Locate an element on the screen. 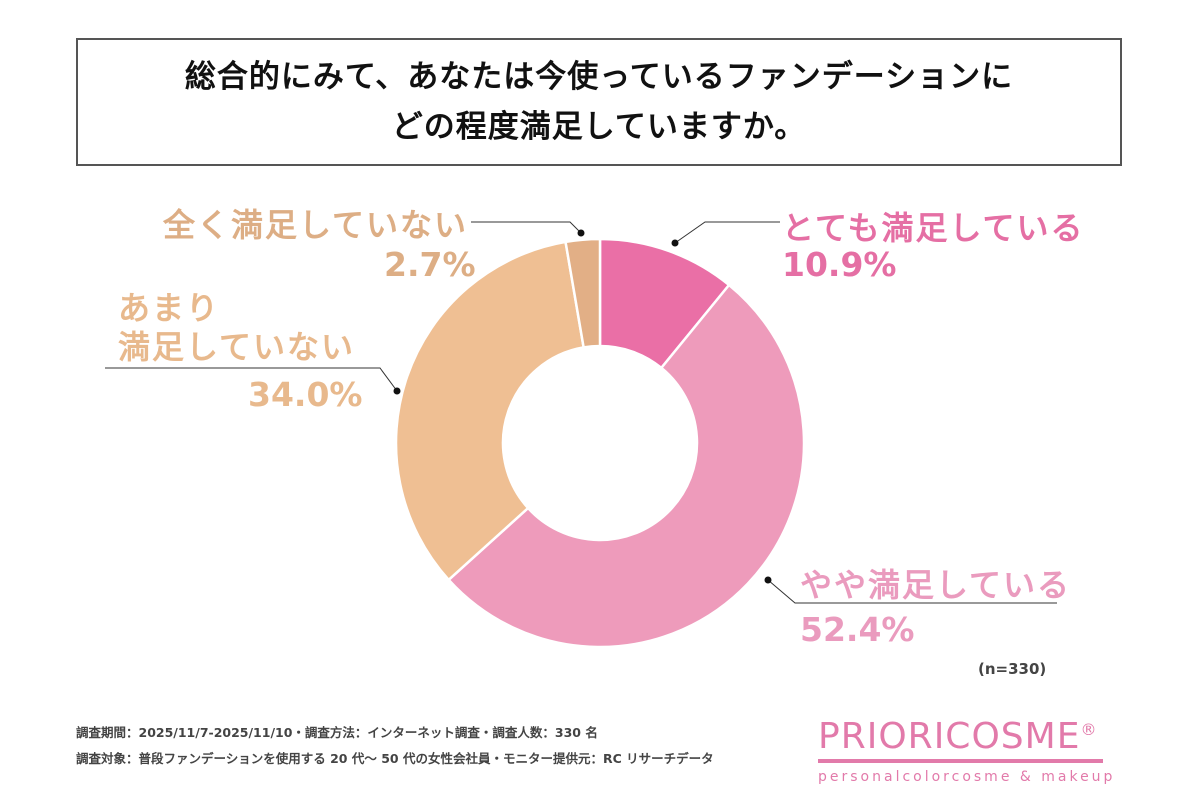 This screenshot has height=800, width=1200. pct-not-satisfied-at-all: 2.7% is located at coordinates (430, 264).